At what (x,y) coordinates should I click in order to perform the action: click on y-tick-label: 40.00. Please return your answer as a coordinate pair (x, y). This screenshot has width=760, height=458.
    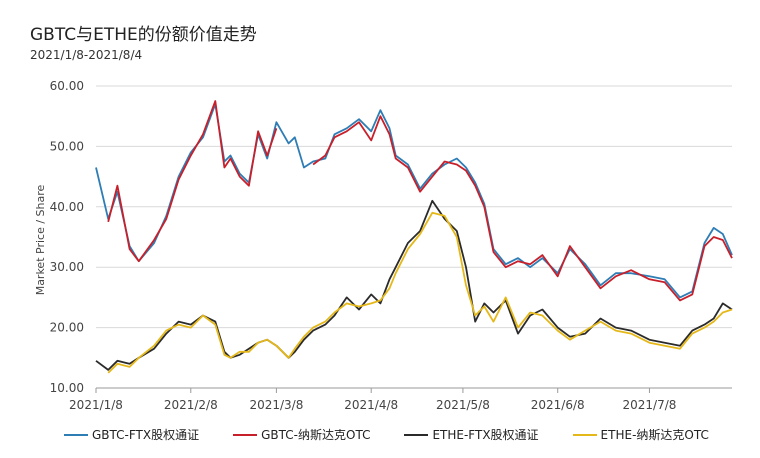
    Looking at the image, I should click on (67, 207).